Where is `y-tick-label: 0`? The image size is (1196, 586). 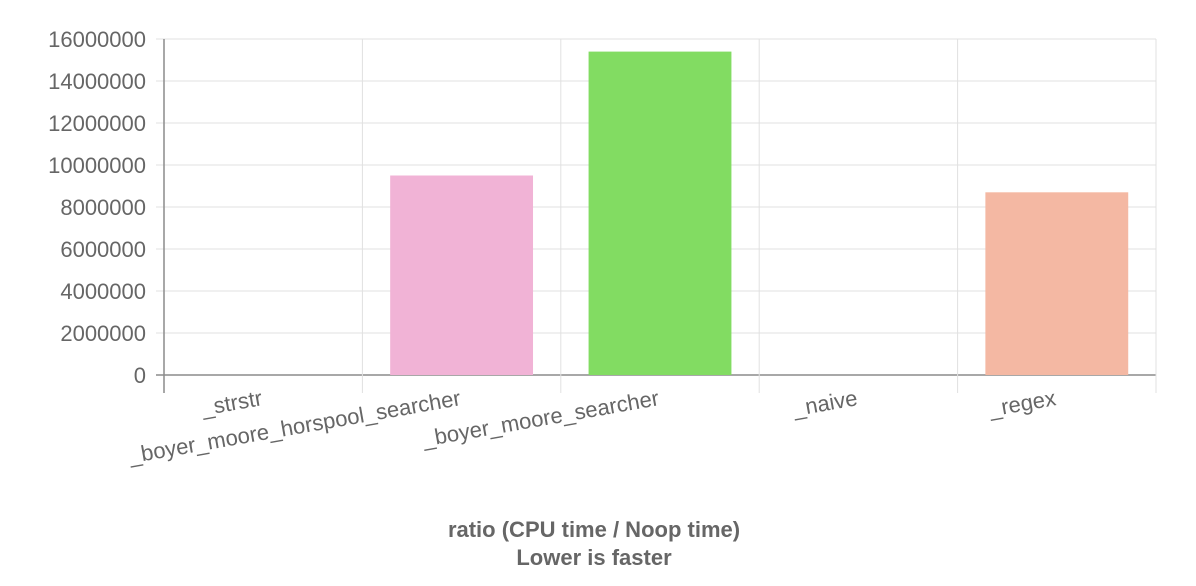 y-tick-label: 0 is located at coordinates (140, 375).